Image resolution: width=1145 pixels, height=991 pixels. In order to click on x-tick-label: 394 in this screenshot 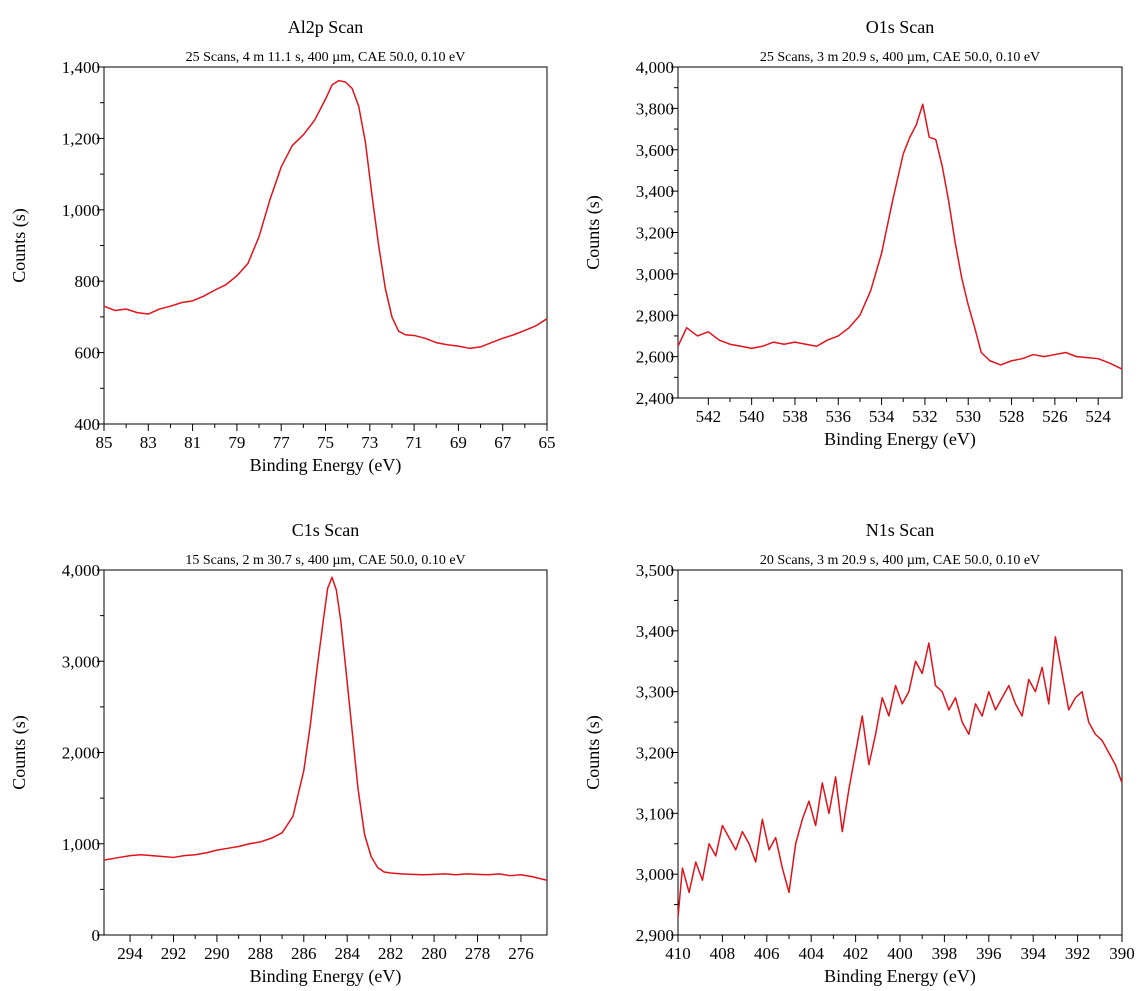, I will do `click(1033, 953)`.